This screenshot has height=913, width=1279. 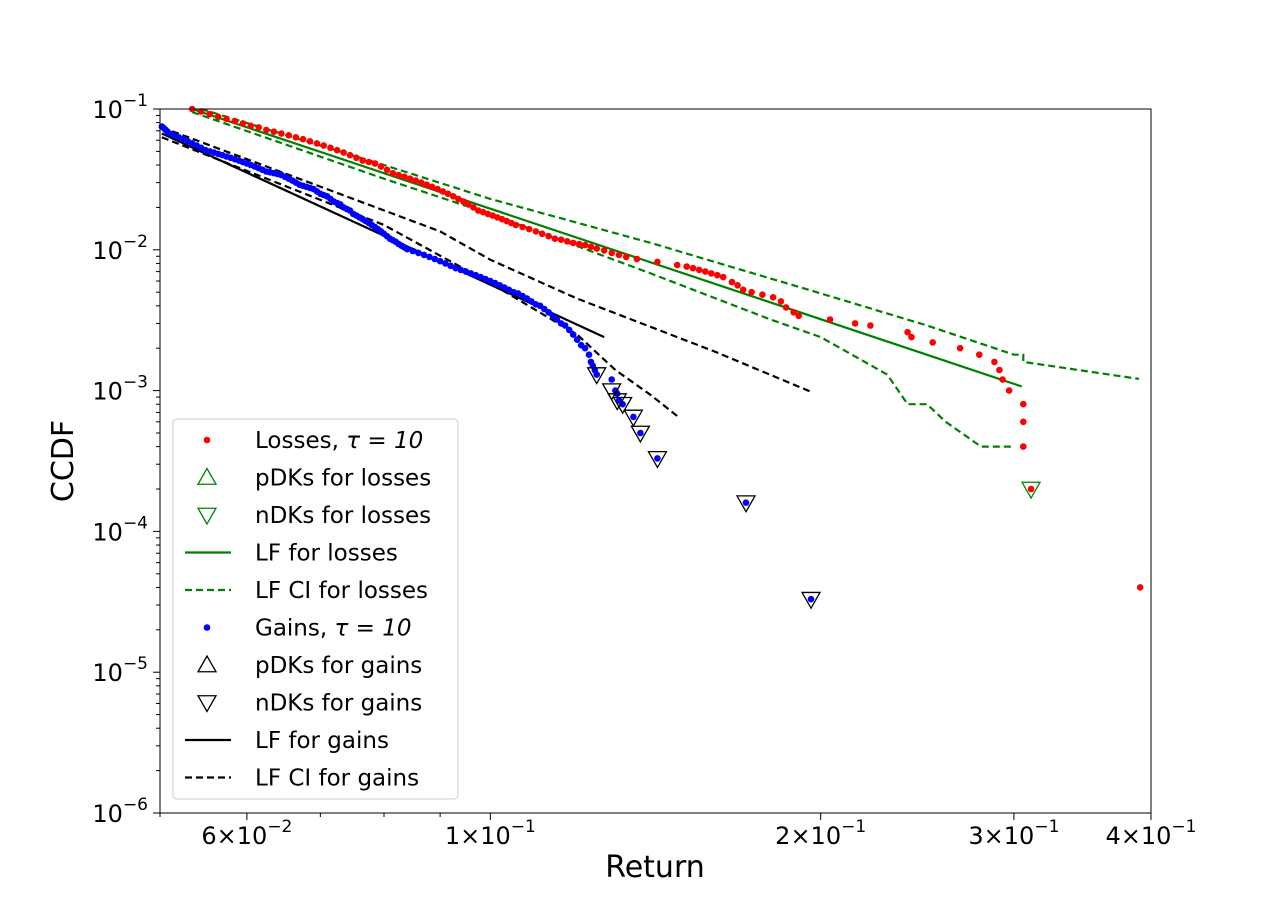 What do you see at coordinates (207, 704) in the screenshot?
I see `legend-marker-ndk_gains` at bounding box center [207, 704].